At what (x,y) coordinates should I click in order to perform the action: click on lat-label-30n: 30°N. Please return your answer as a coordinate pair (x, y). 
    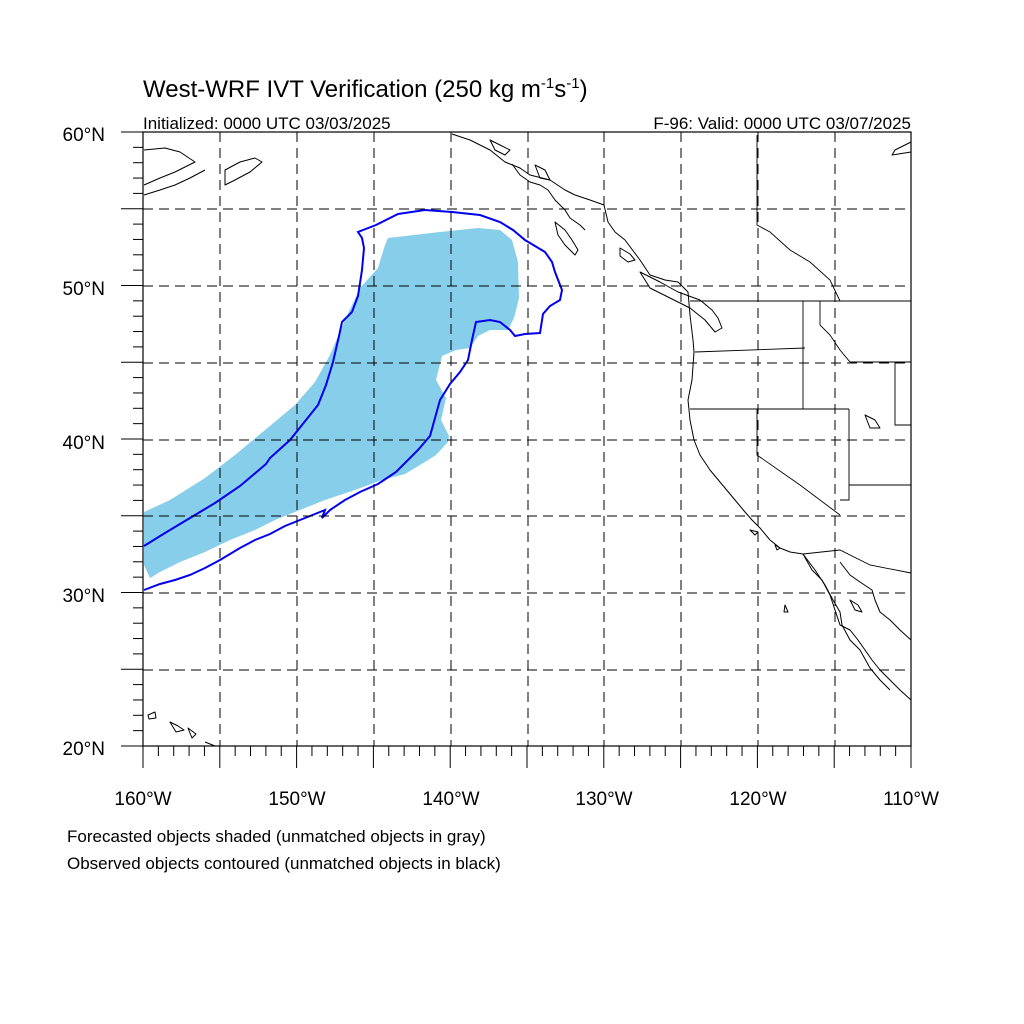
    Looking at the image, I should click on (84, 596).